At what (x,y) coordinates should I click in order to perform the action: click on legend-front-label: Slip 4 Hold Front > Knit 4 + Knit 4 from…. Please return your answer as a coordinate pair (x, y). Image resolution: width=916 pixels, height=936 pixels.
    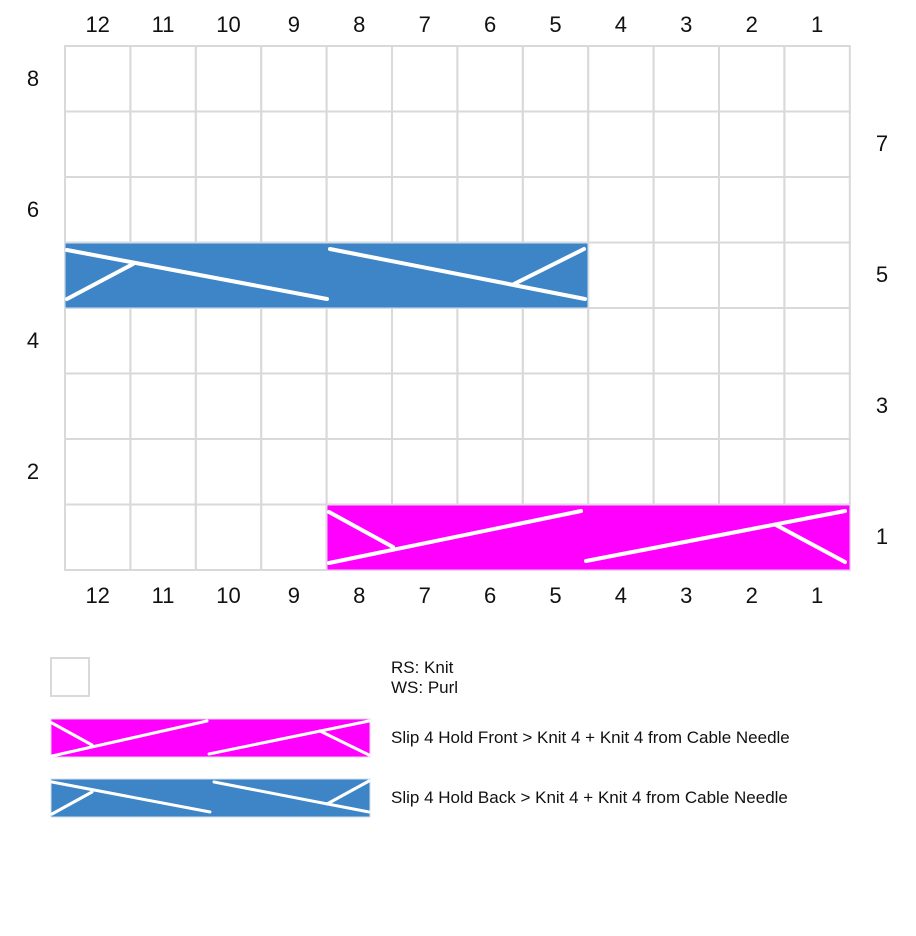
    Looking at the image, I should click on (590, 737).